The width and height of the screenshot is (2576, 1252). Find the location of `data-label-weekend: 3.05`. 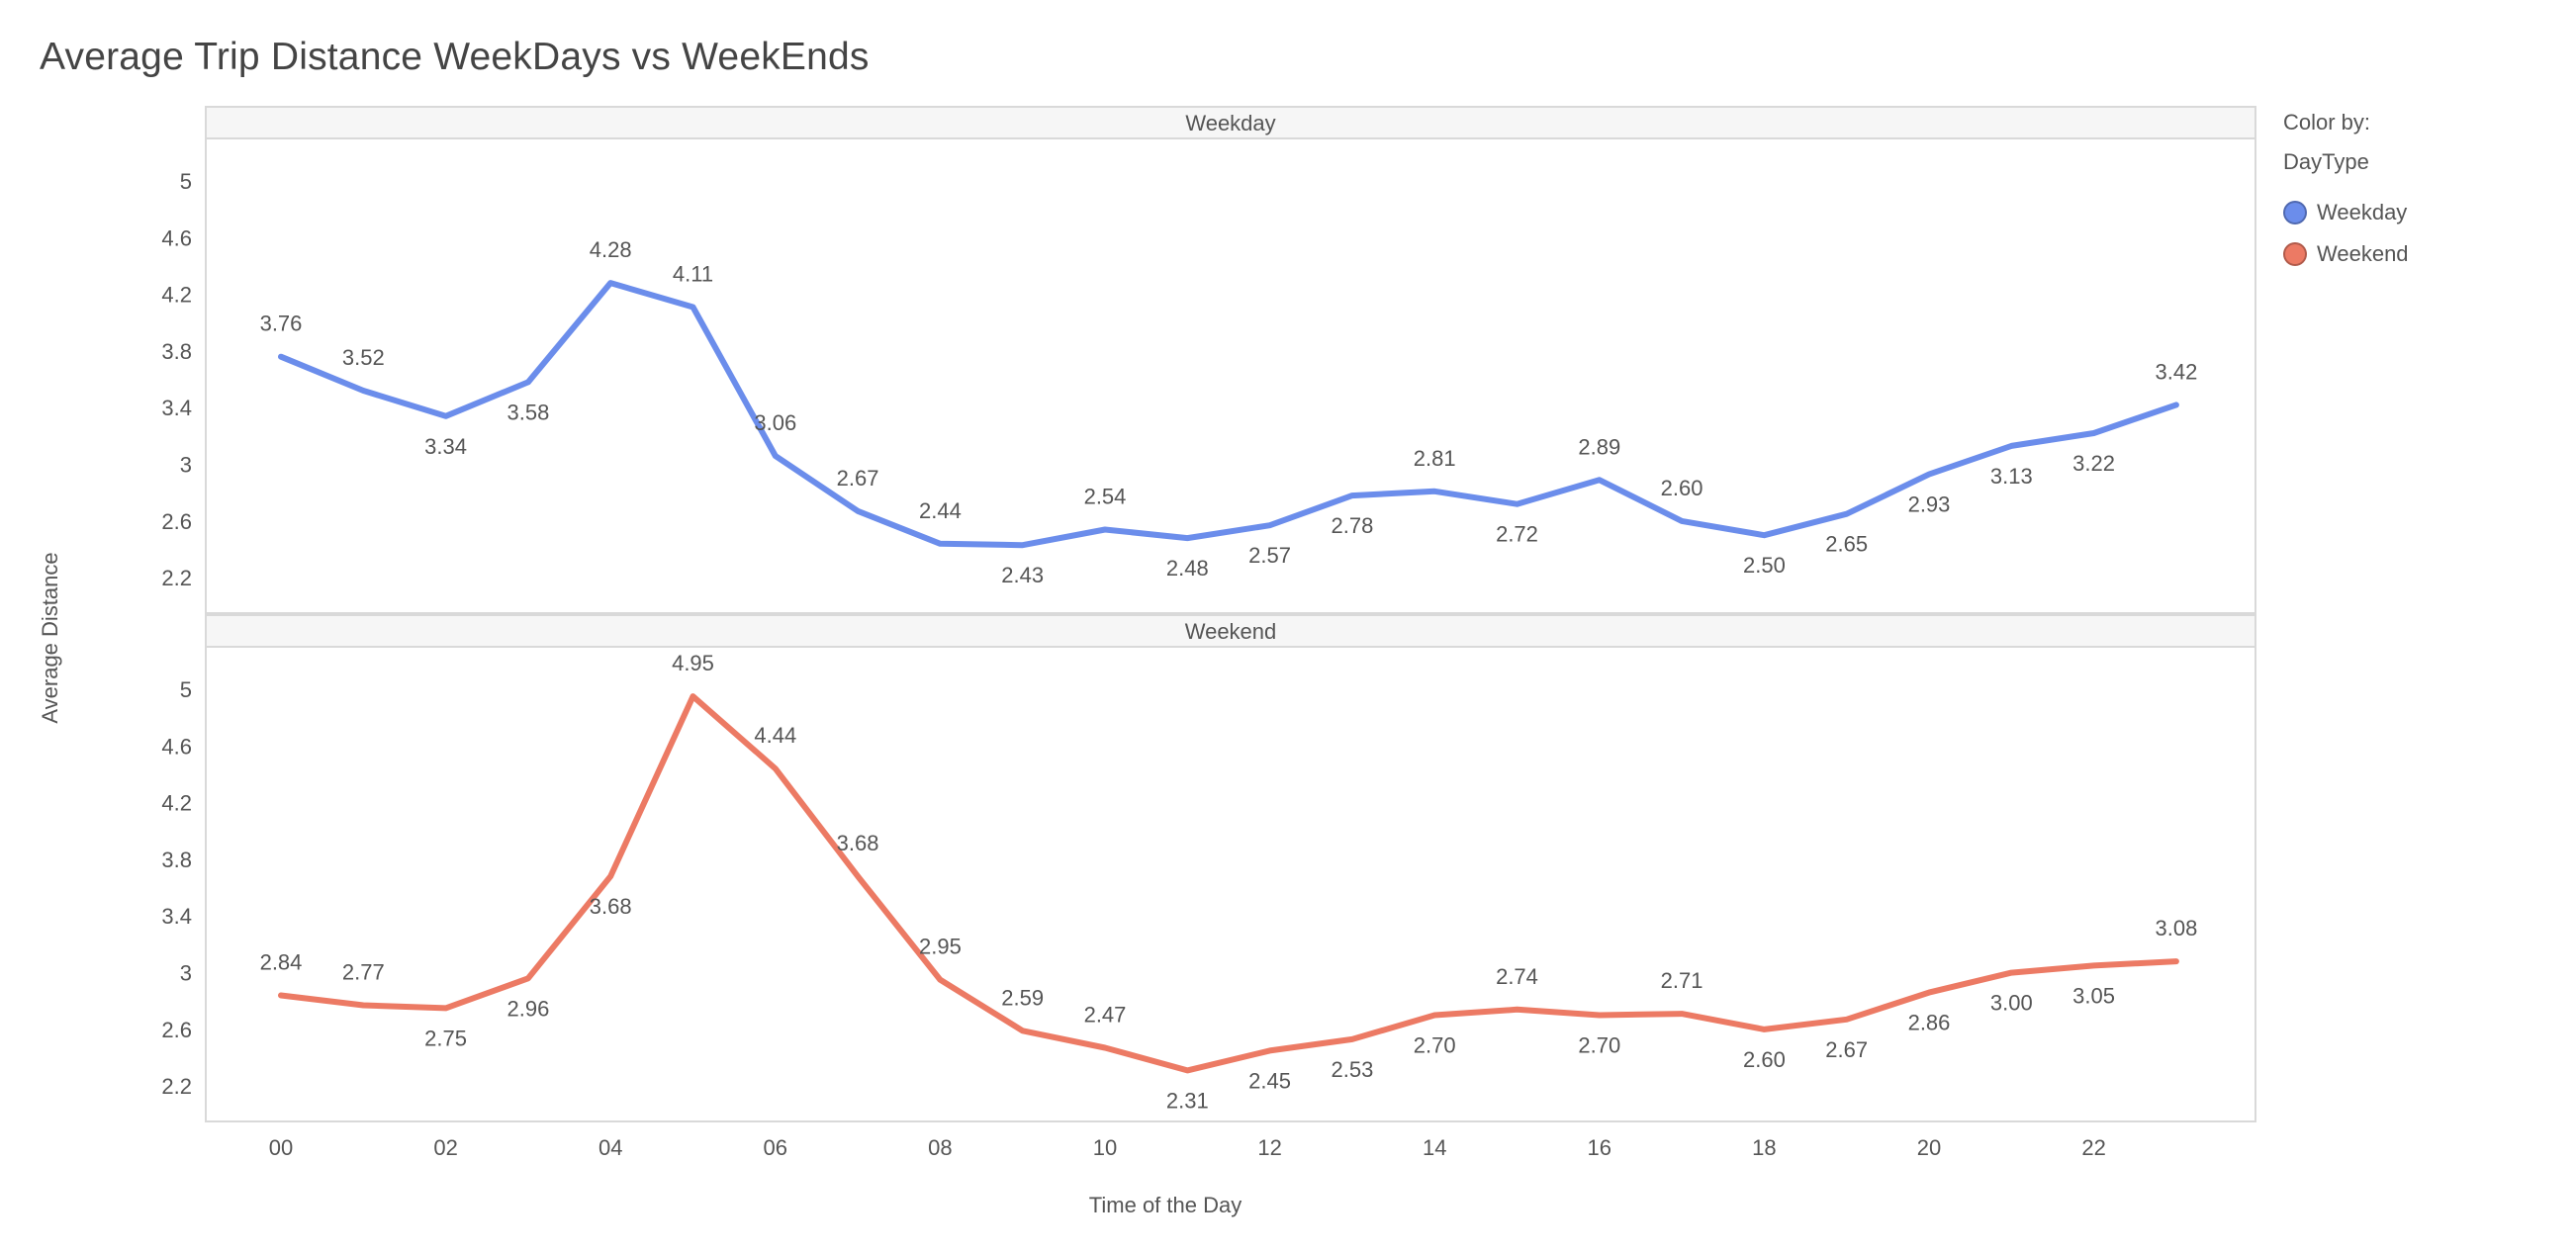

data-label-weekend: 3.05 is located at coordinates (2094, 995).